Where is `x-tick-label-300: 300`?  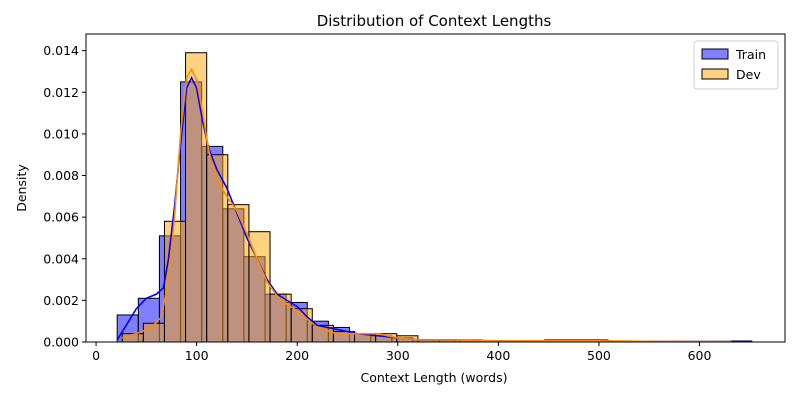 x-tick-label-300: 300 is located at coordinates (398, 355).